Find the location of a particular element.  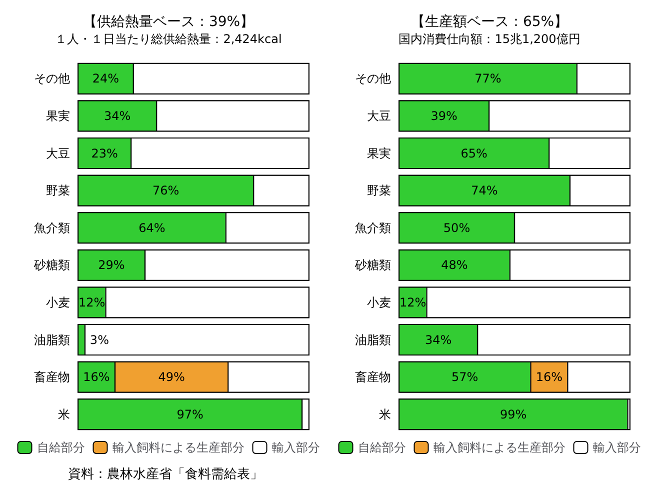

chart-title: 【供給熱量ベース：39%】 is located at coordinates (168, 22).